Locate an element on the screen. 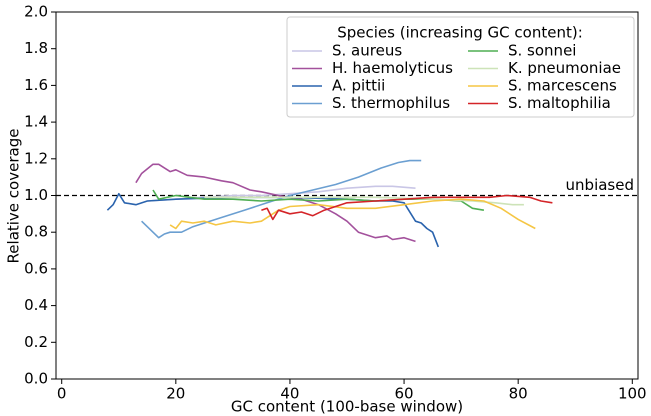 The image size is (651, 416). x-tick-label: 40 is located at coordinates (289, 394).